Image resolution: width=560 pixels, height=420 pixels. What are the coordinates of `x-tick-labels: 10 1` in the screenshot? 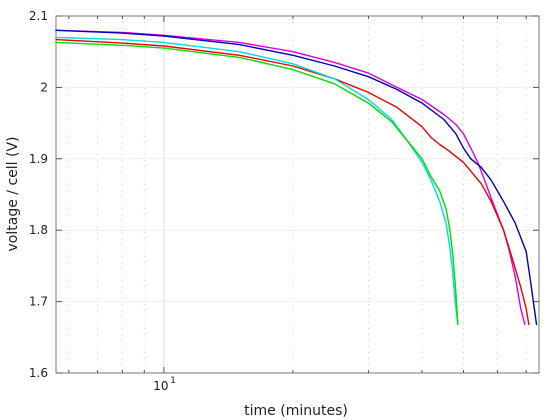 It's located at (164, 384).